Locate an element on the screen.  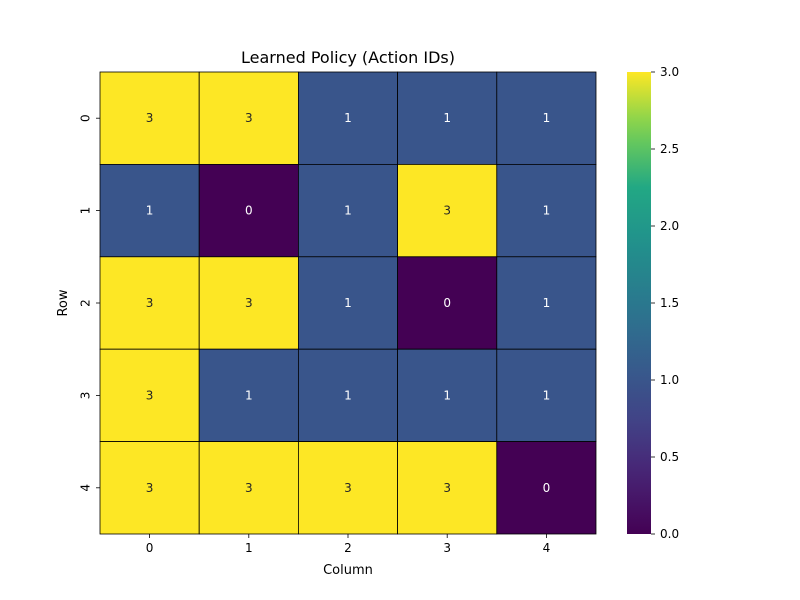
heatmap-cell-r3-c4 is located at coordinates (546, 395).